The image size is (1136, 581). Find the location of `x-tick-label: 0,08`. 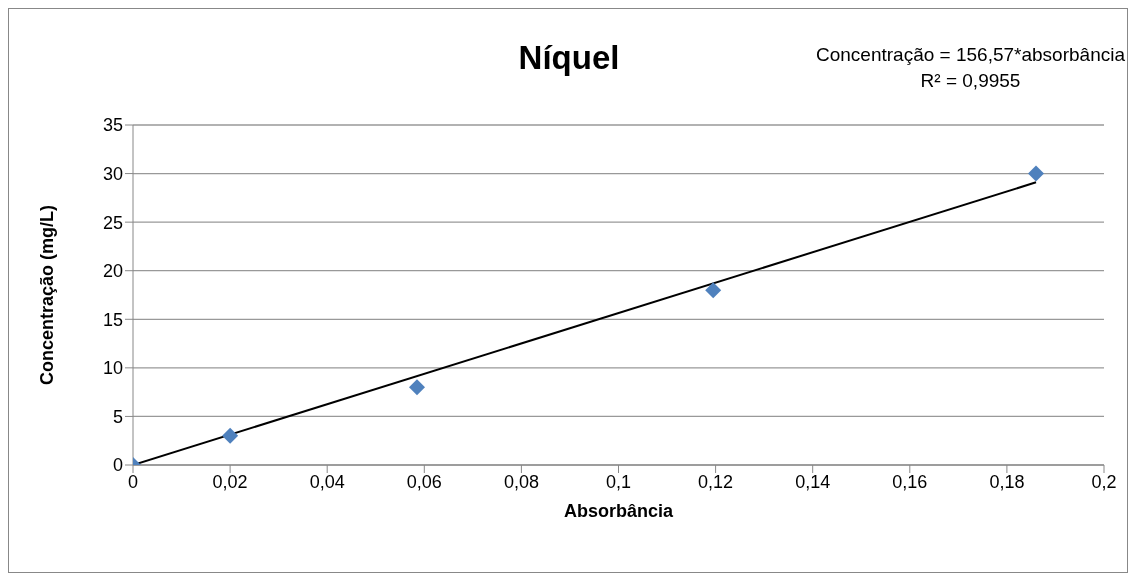

x-tick-label: 0,08 is located at coordinates (521, 481).